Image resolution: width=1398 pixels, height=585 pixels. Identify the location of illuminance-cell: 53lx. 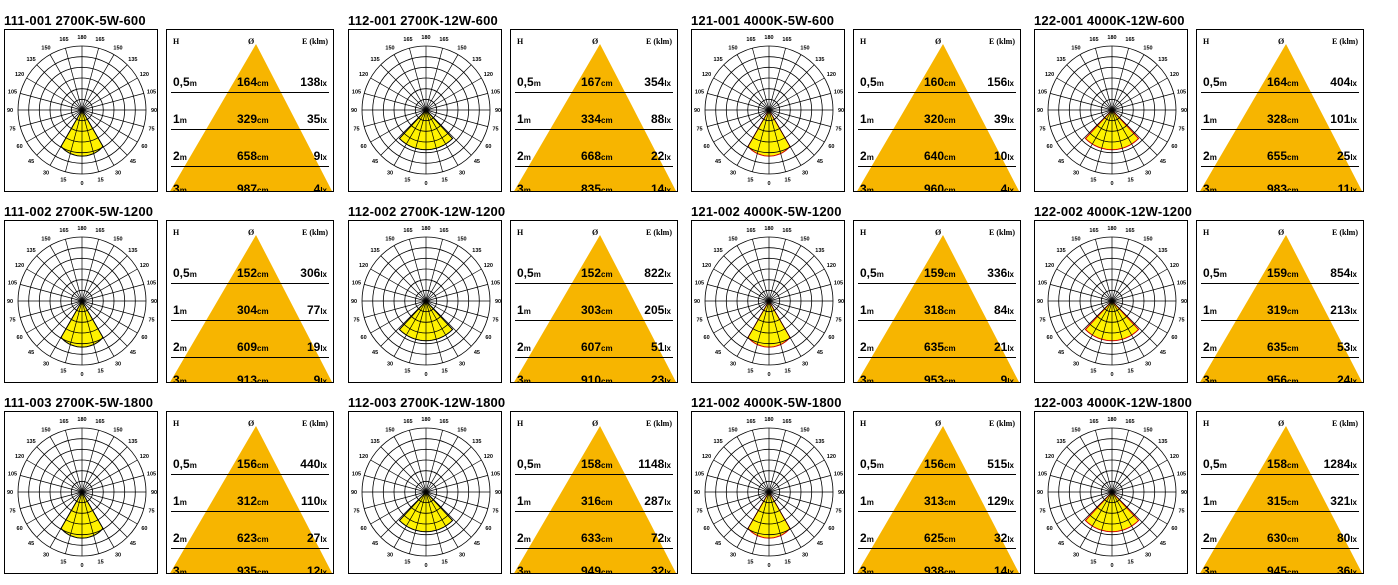
(1347, 348).